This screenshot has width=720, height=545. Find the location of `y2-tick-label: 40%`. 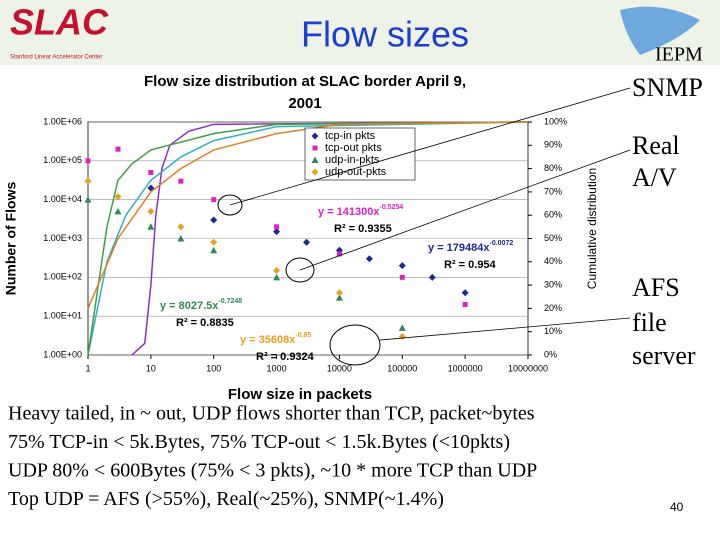

y2-tick-label: 40% is located at coordinates (553, 261).